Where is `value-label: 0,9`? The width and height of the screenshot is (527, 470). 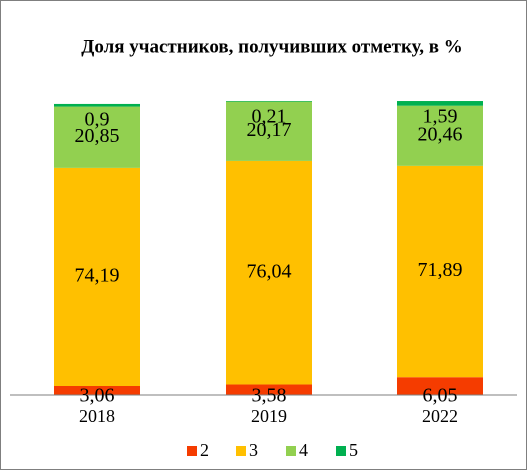
value-label: 0,9 is located at coordinates (97, 120).